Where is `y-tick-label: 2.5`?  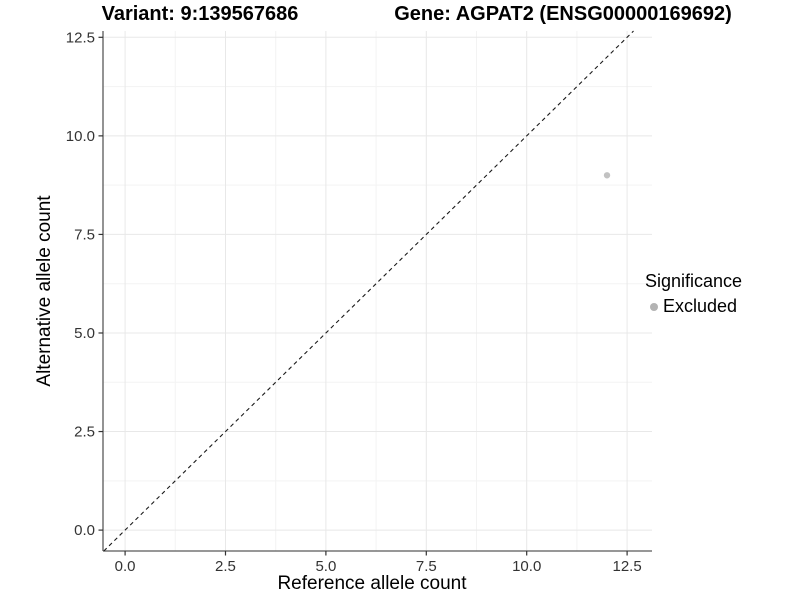 y-tick-label: 2.5 is located at coordinates (84, 432).